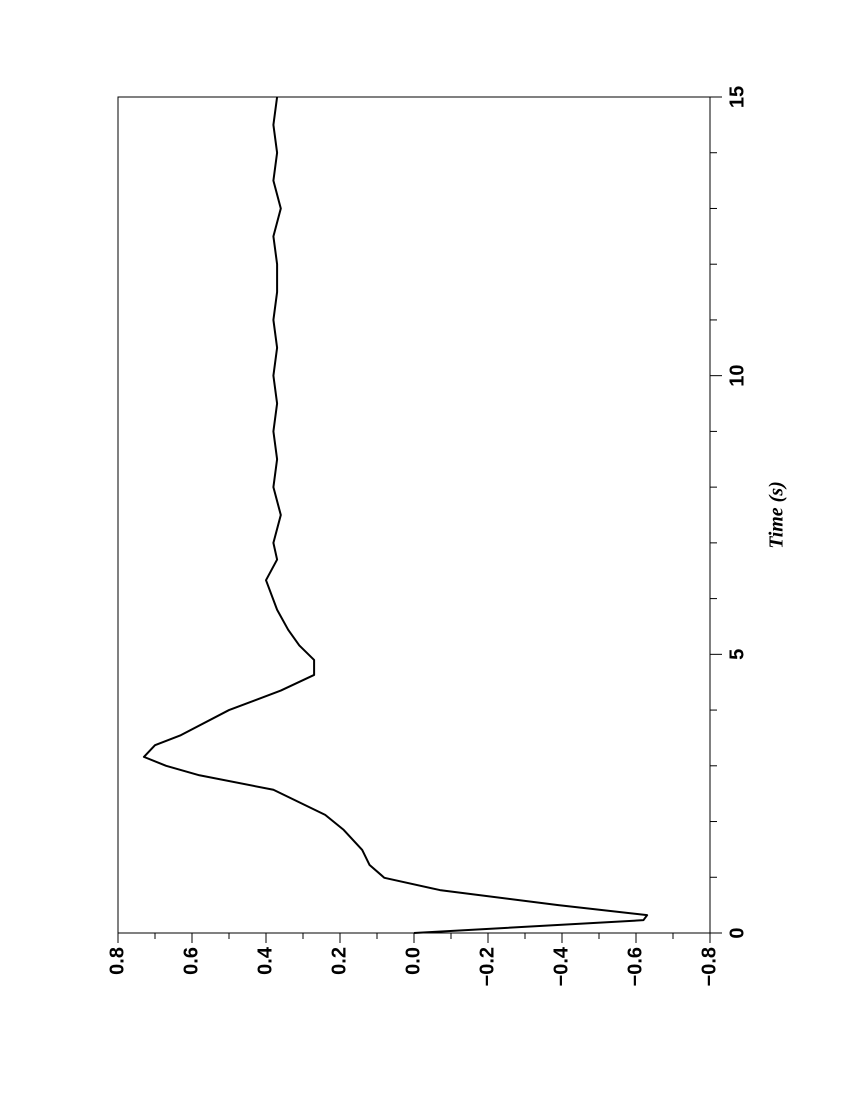 The width and height of the screenshot is (850, 1100). What do you see at coordinates (339, 961) in the screenshot?
I see `y-tick-label: 0.2` at bounding box center [339, 961].